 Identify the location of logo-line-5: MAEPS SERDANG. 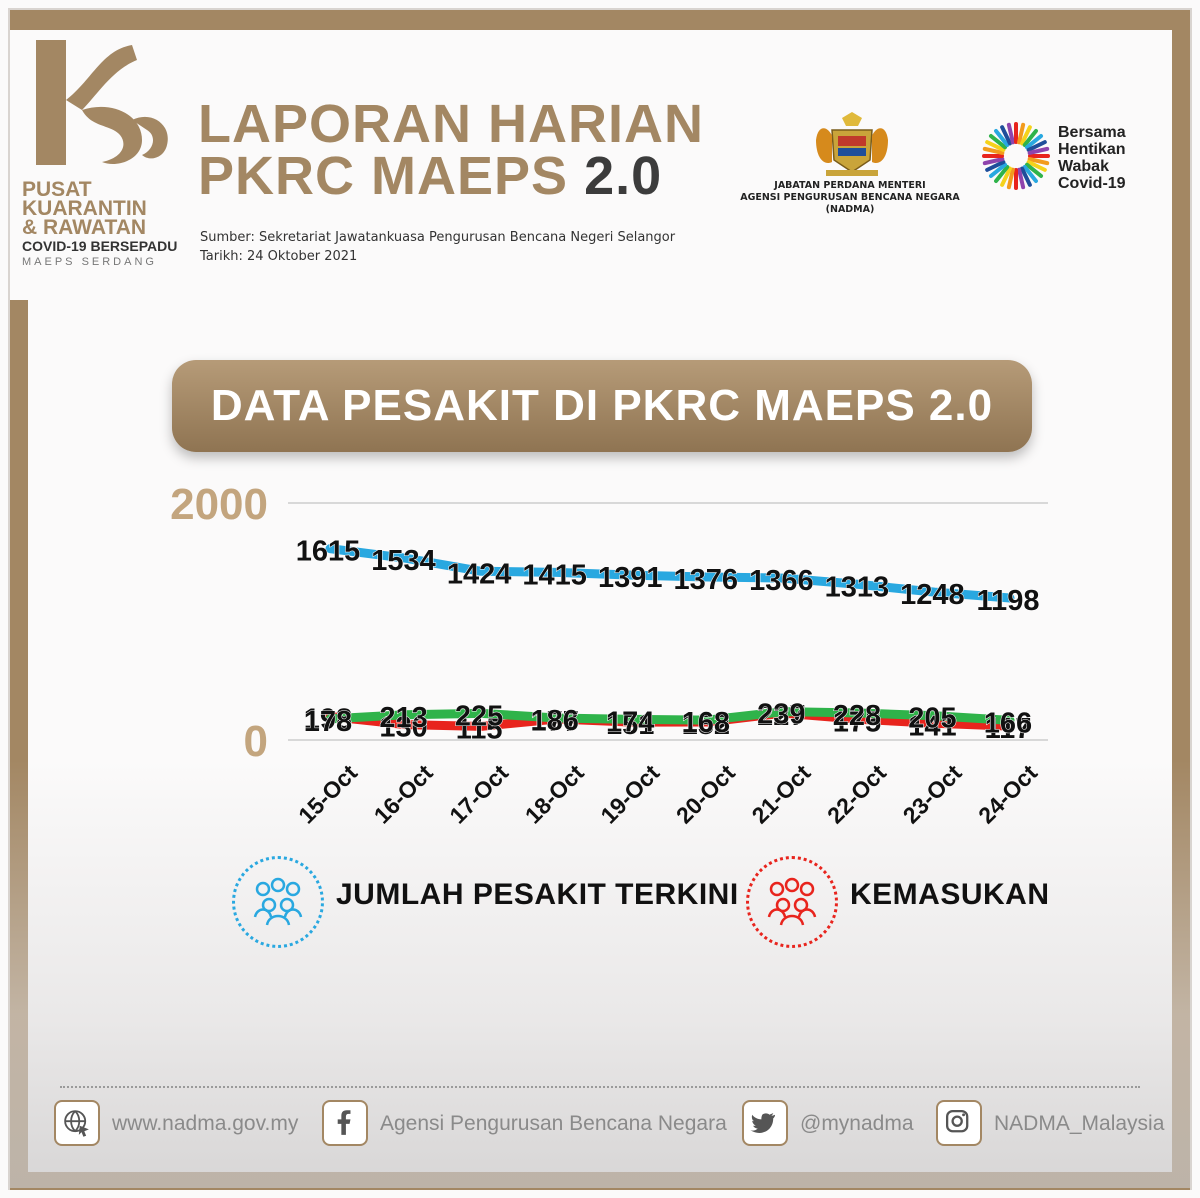
(89, 262).